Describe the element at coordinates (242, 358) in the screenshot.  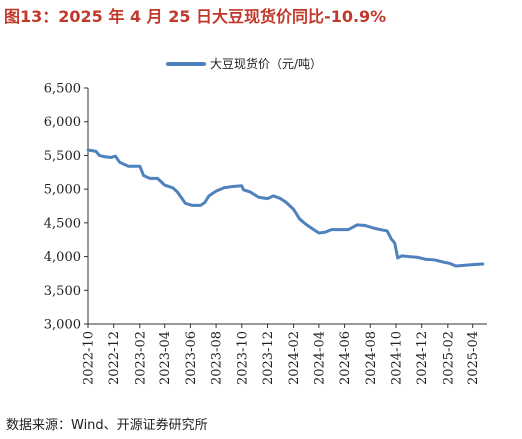
I see `x-tick-label: 2023-10` at that location.